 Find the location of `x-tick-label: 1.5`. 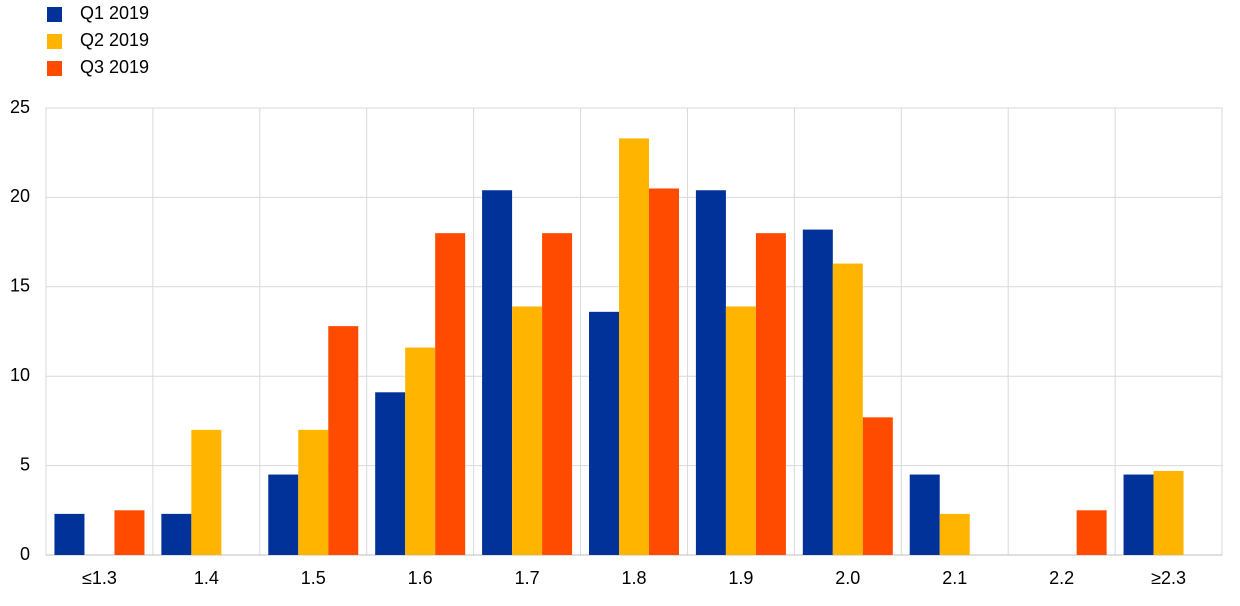

x-tick-label: 1.5 is located at coordinates (313, 578).